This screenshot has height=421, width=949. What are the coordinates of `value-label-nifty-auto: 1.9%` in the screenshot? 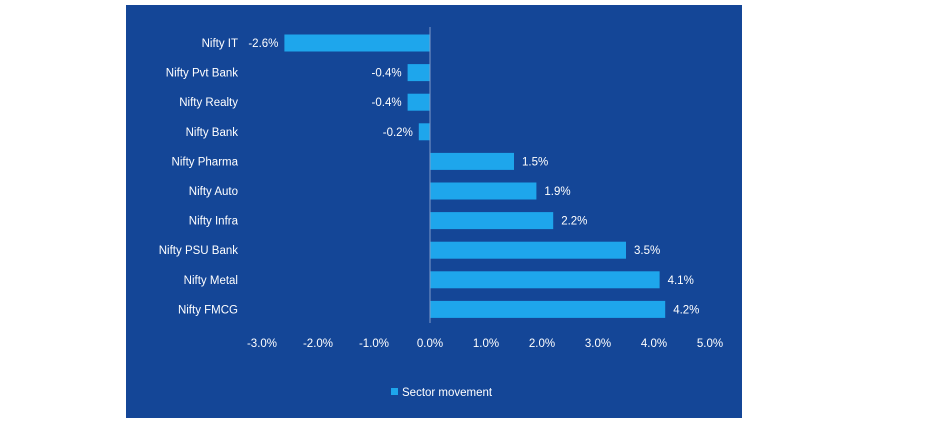 It's located at (557, 192).